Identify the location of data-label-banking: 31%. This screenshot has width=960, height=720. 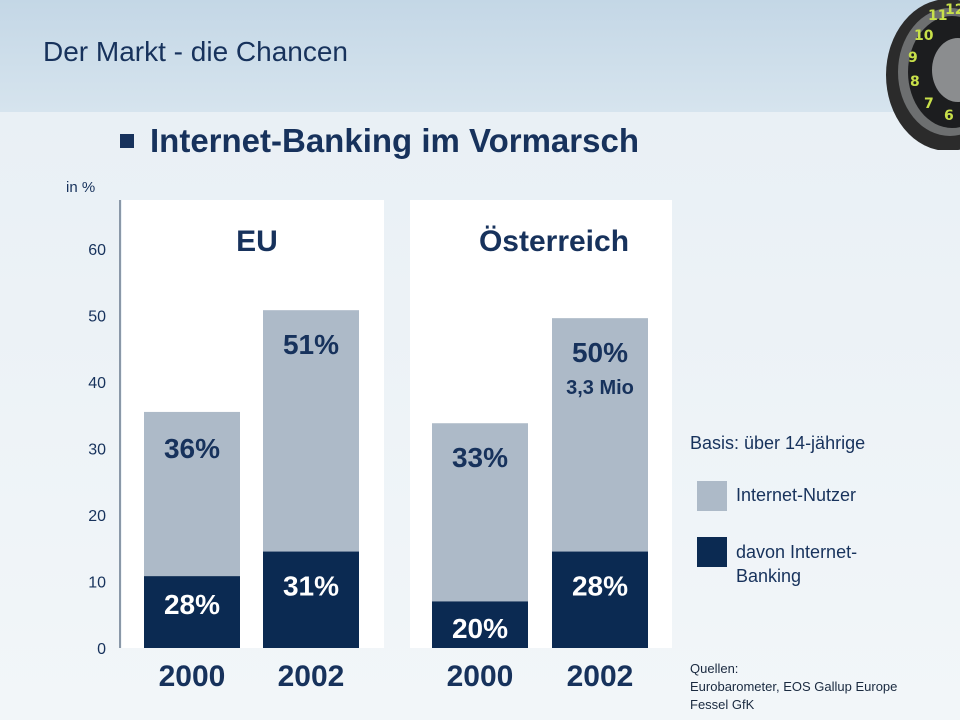
(311, 586).